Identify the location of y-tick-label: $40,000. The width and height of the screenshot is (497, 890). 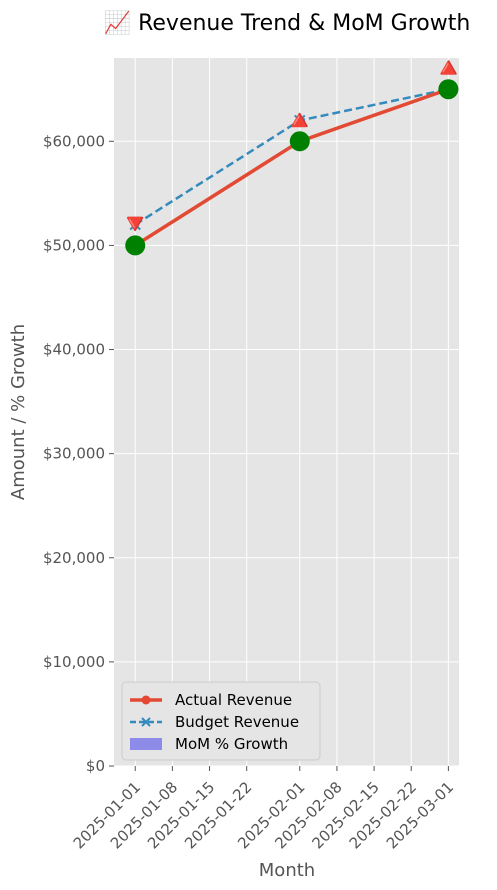
(74, 350).